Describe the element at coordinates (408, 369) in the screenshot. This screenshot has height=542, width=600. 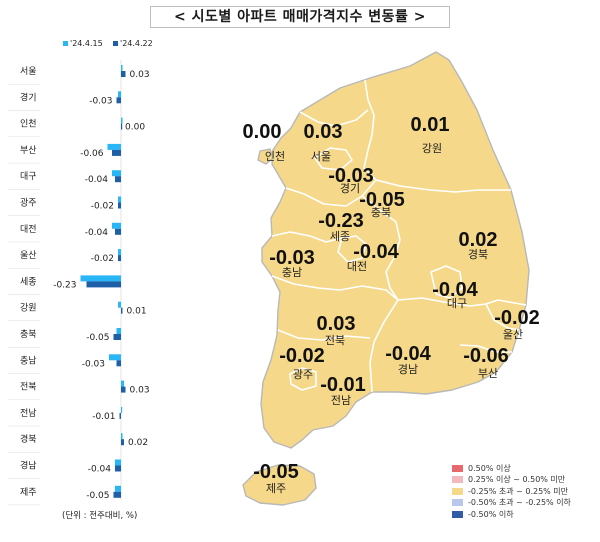
I see `region-name: 경남` at that location.